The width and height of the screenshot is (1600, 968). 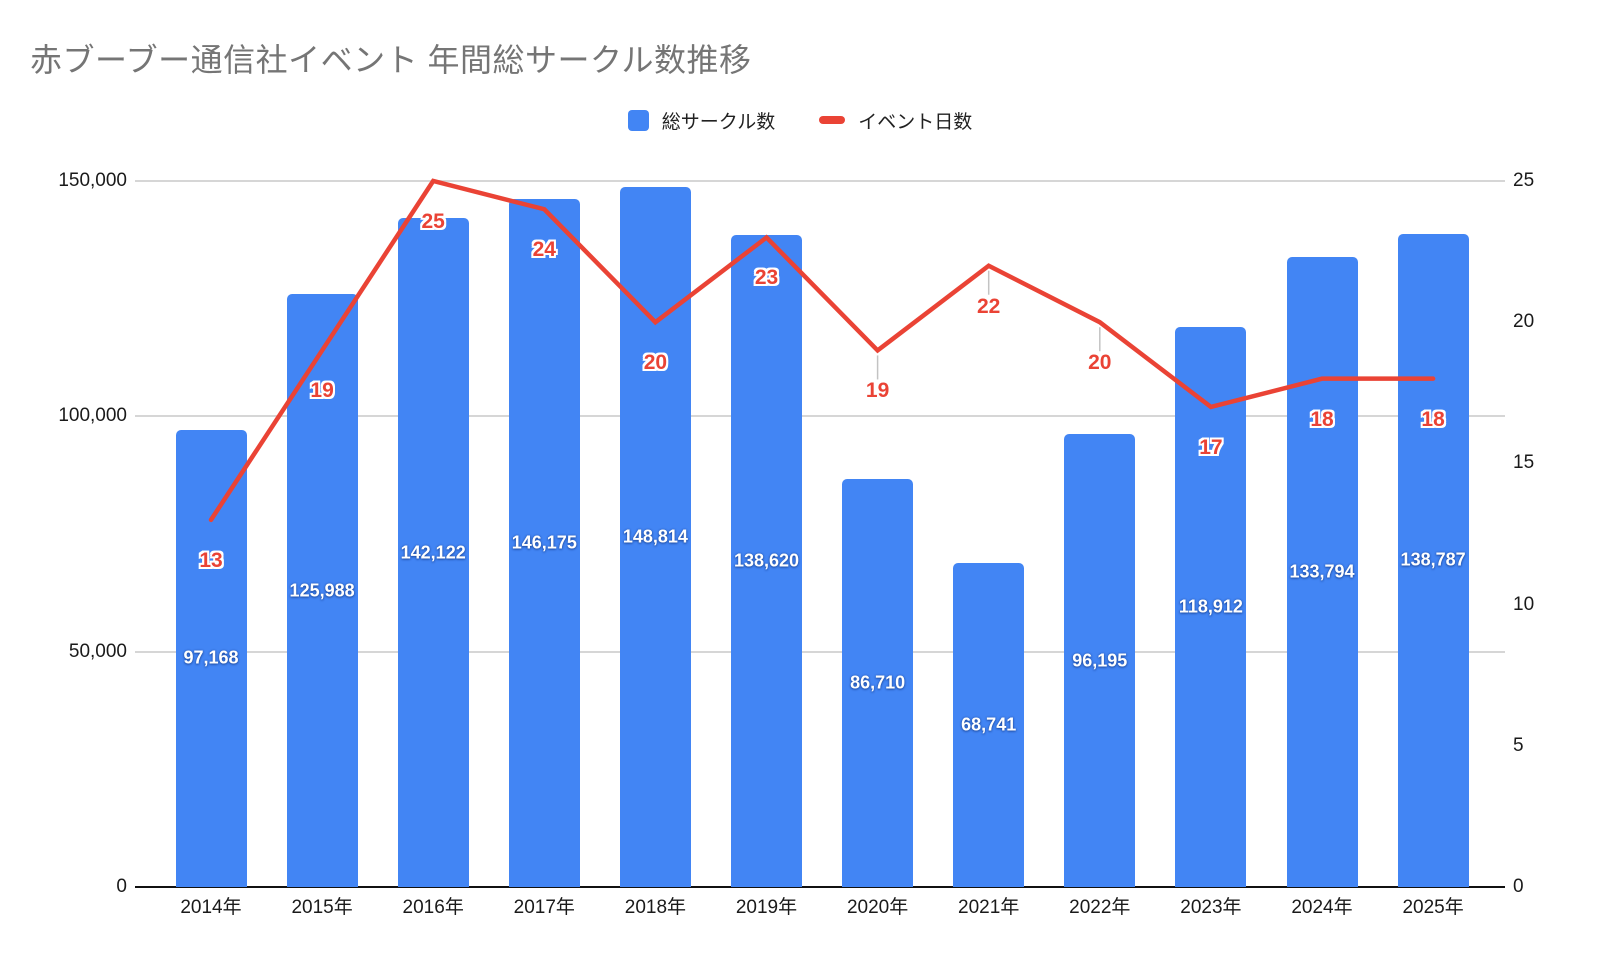 What do you see at coordinates (544, 907) in the screenshot?
I see `x-axis-label-2017年: 2017年` at bounding box center [544, 907].